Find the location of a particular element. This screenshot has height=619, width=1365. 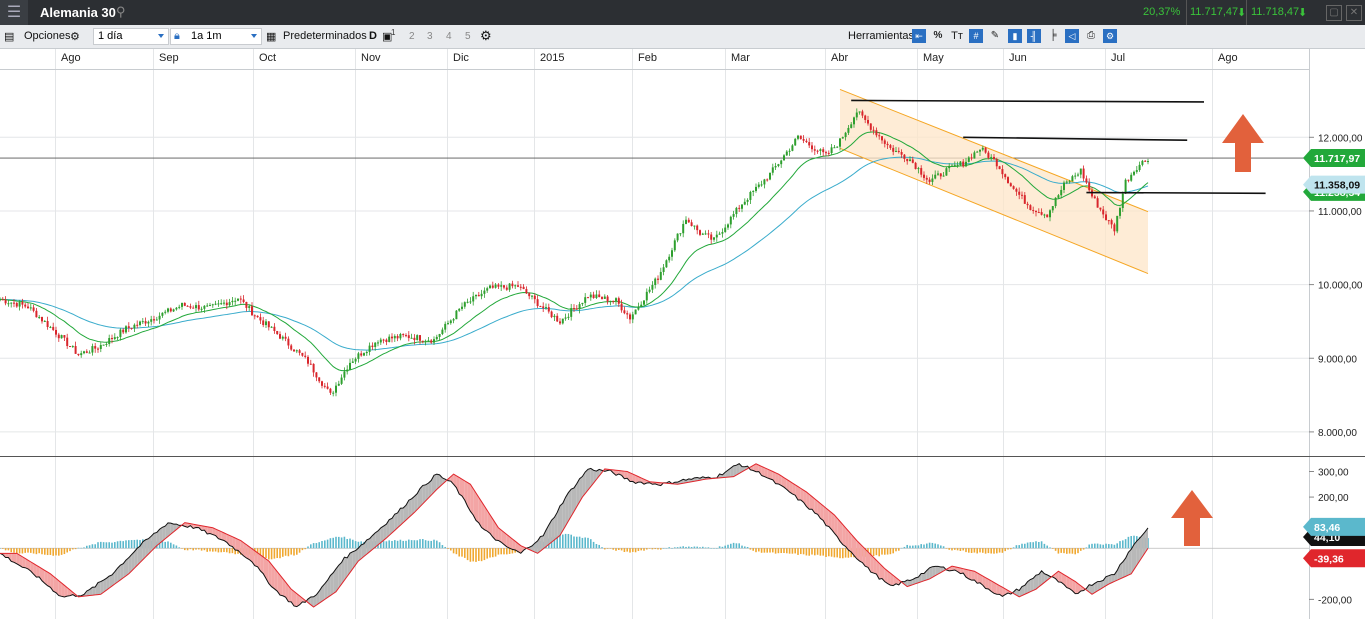

preset-d: D is located at coordinates (373, 36).